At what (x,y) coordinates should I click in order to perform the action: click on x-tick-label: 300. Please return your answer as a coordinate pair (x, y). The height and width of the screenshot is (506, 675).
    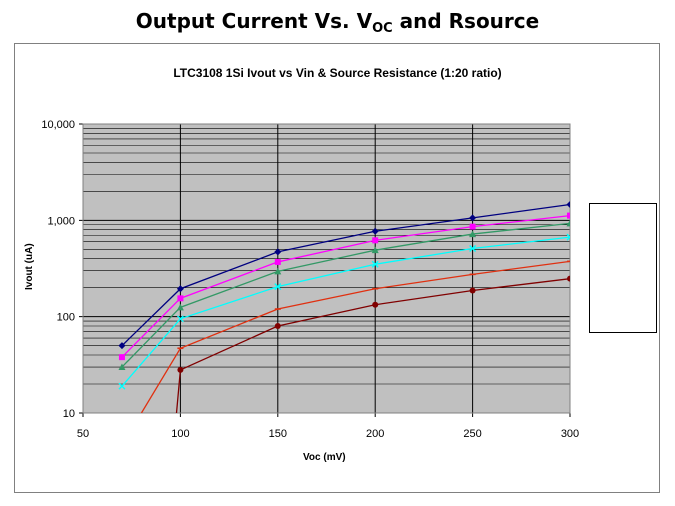
    Looking at the image, I should click on (570, 434).